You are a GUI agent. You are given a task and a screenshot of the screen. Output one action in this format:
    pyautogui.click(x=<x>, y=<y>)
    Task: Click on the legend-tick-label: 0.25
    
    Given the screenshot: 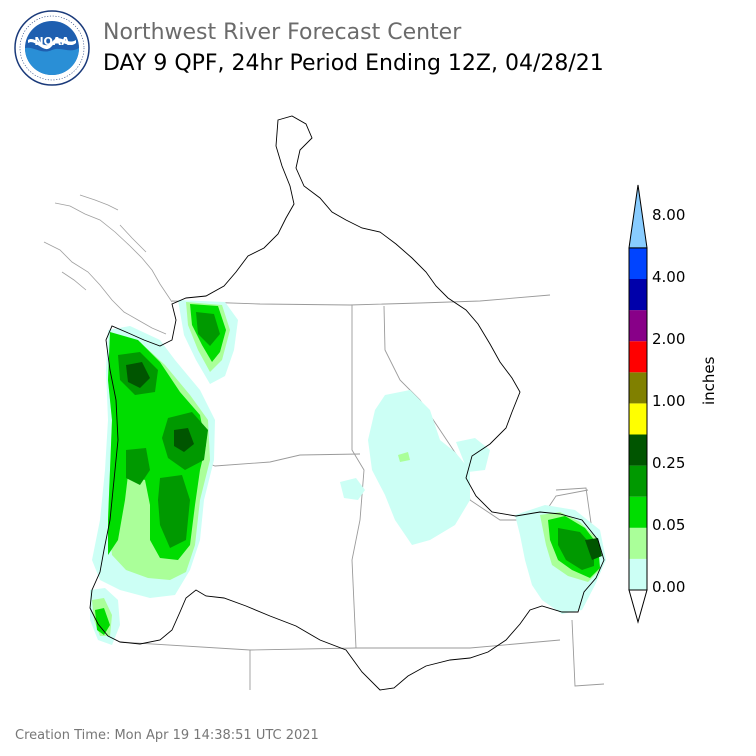 What is the action you would take?
    pyautogui.click(x=669, y=463)
    